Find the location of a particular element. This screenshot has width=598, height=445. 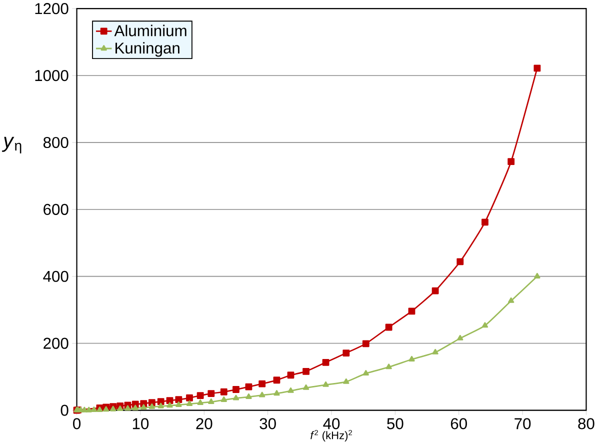

x-tick-label: 50 is located at coordinates (395, 424).